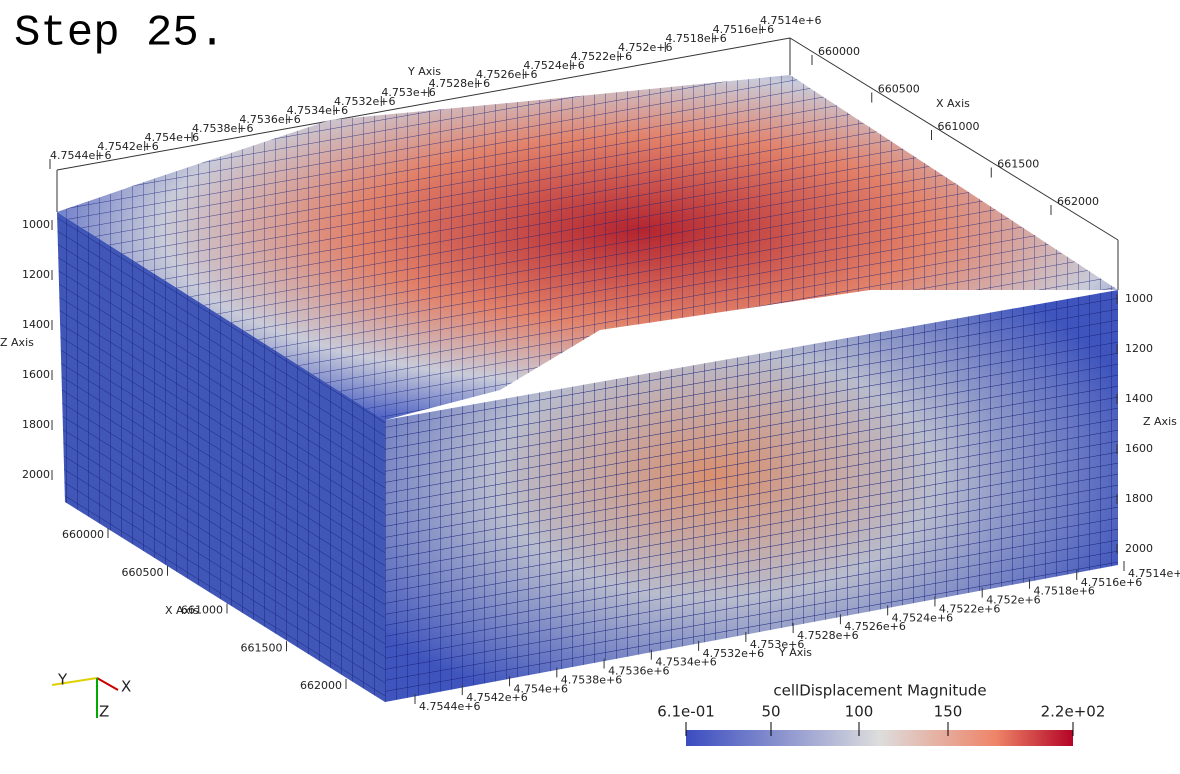 The image size is (1180, 774). What do you see at coordinates (879, 691) in the screenshot?
I see `colorbar-title: cellDisplacement Magnitude` at bounding box center [879, 691].